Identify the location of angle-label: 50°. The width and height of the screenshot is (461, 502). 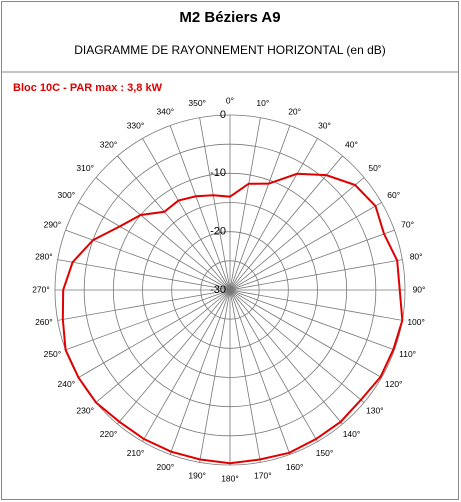
(374, 168).